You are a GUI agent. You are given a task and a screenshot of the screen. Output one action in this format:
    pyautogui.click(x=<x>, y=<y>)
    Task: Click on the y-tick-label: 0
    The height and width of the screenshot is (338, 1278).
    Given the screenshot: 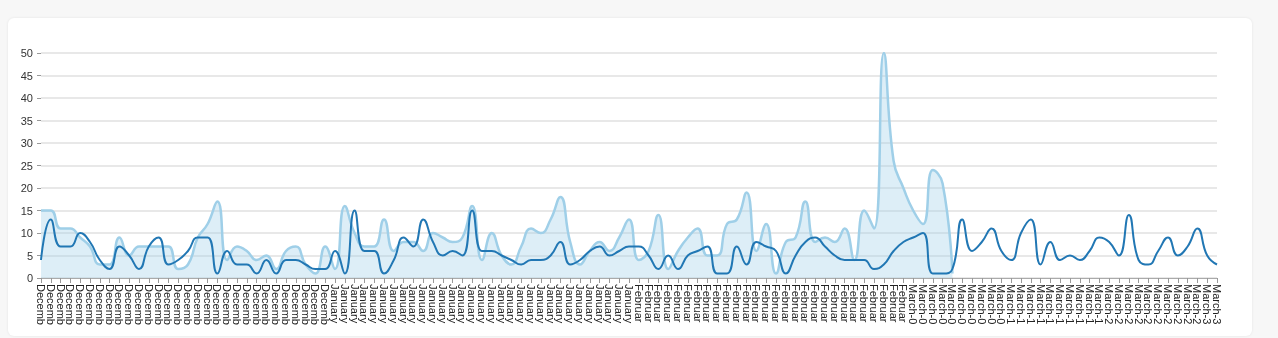 What is the action you would take?
    pyautogui.click(x=29, y=278)
    